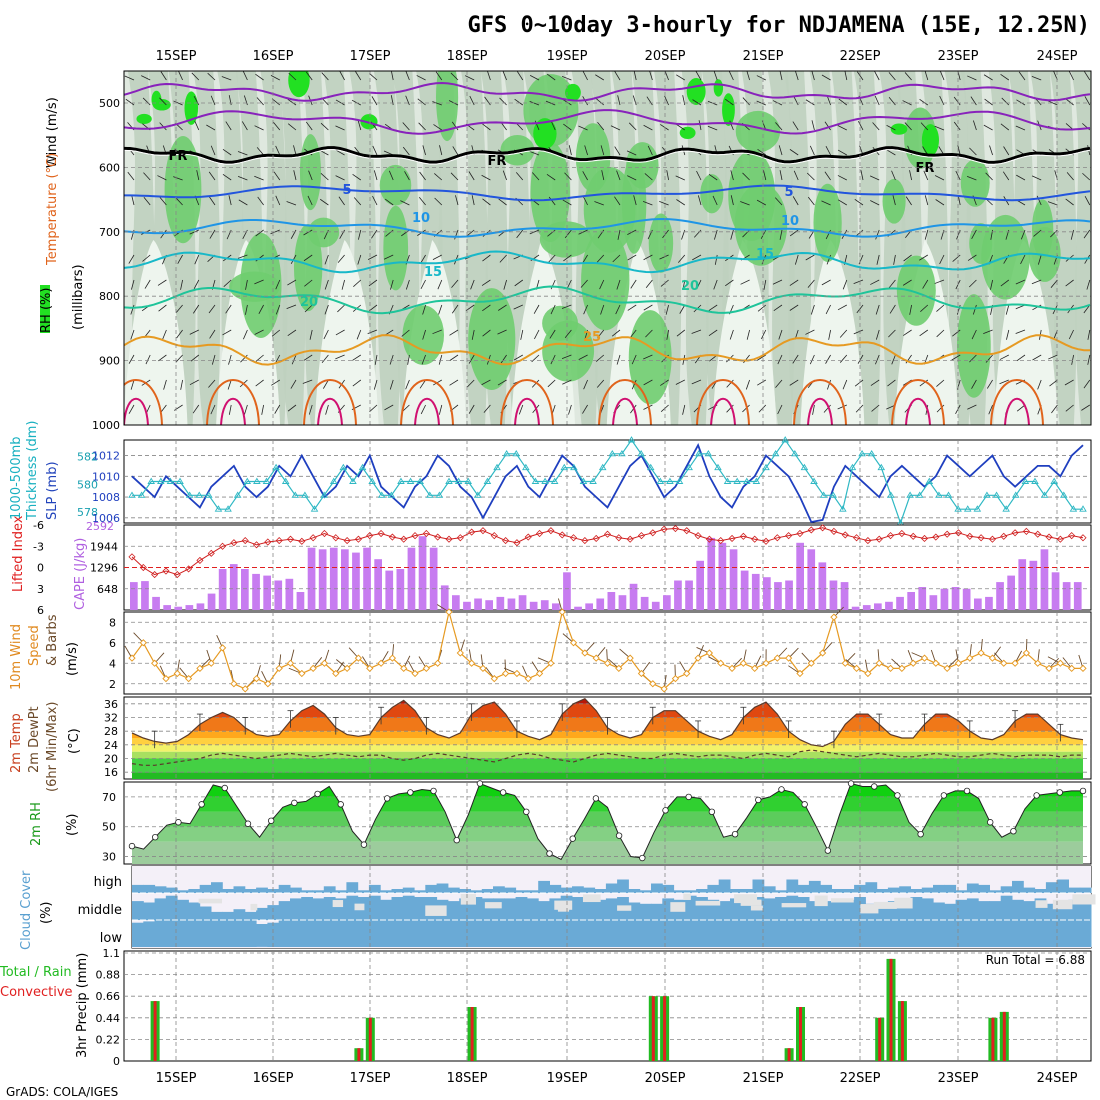 The image size is (1100, 1100). What do you see at coordinates (567, 56) in the screenshot?
I see `date-label-top: 19SEP` at bounding box center [567, 56].